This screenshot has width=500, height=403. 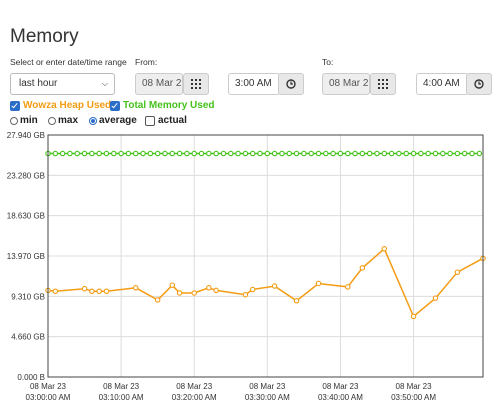 What do you see at coordinates (28, 296) in the screenshot?
I see `y-tick-label: 9.310 GB` at bounding box center [28, 296].